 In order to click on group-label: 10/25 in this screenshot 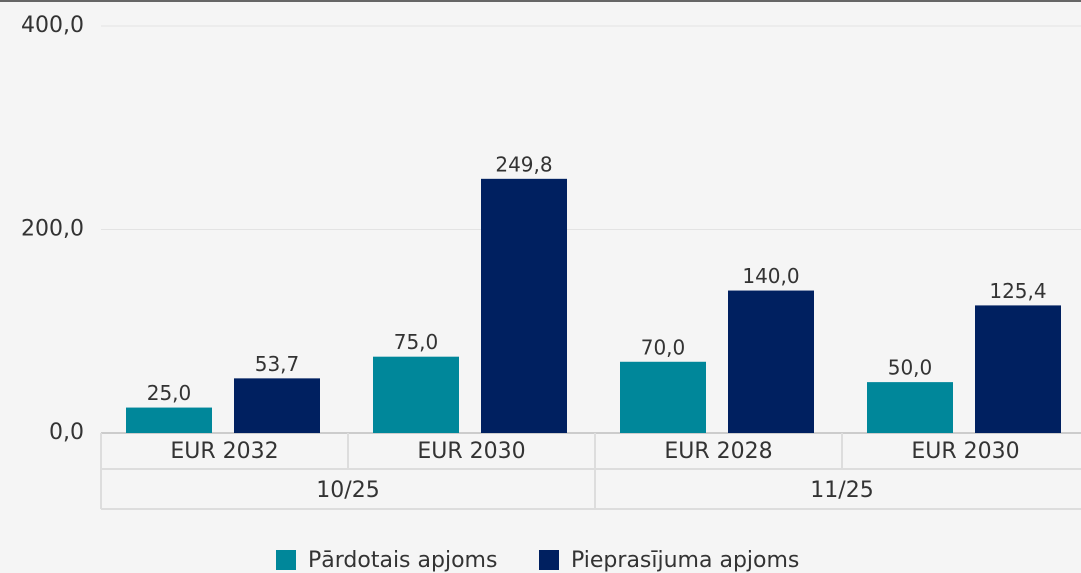, I will do `click(347, 490)`.